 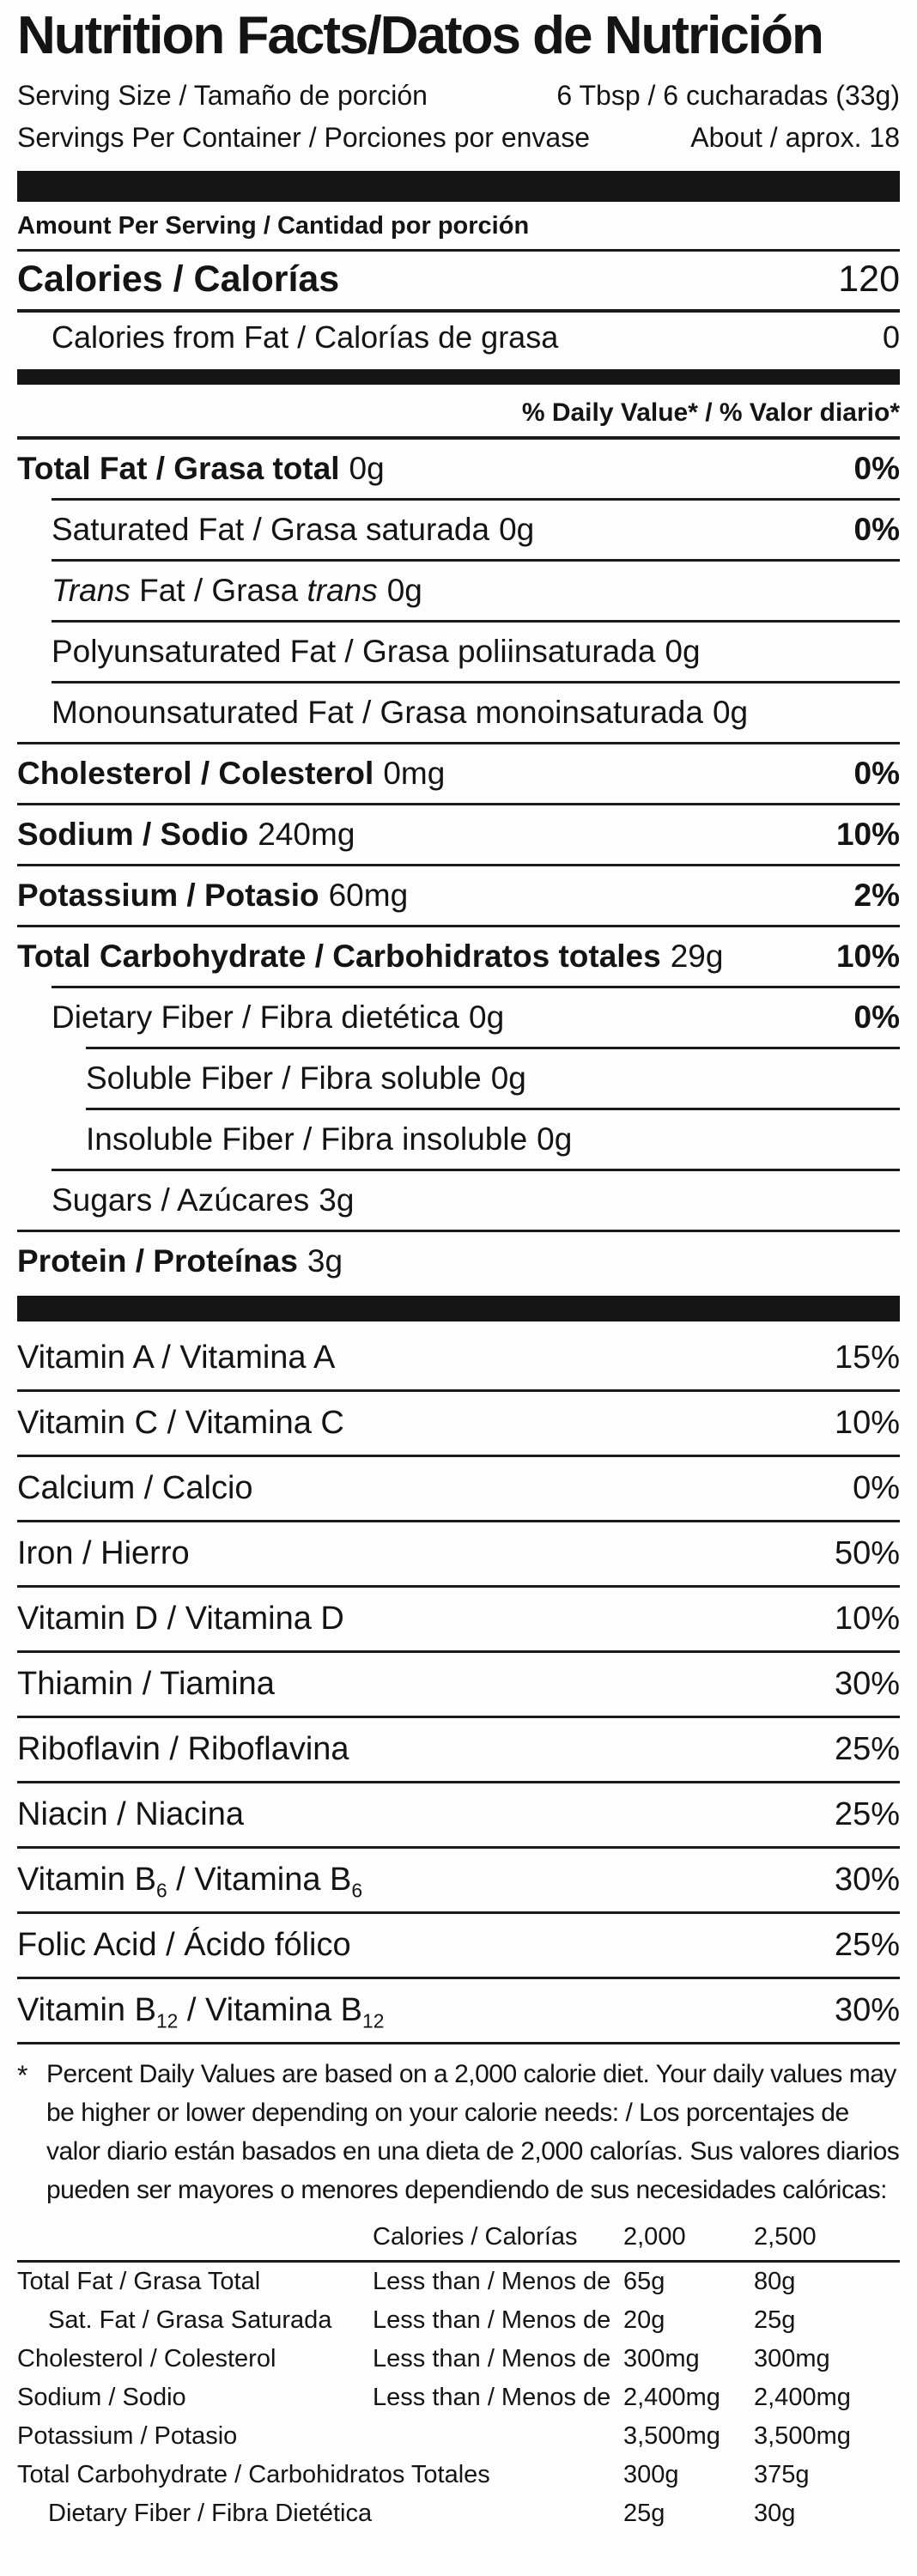 What do you see at coordinates (458, 773) in the screenshot?
I see `nutrient-row-cholesterol: Cholesterol / Colesterol 0mg 0%` at bounding box center [458, 773].